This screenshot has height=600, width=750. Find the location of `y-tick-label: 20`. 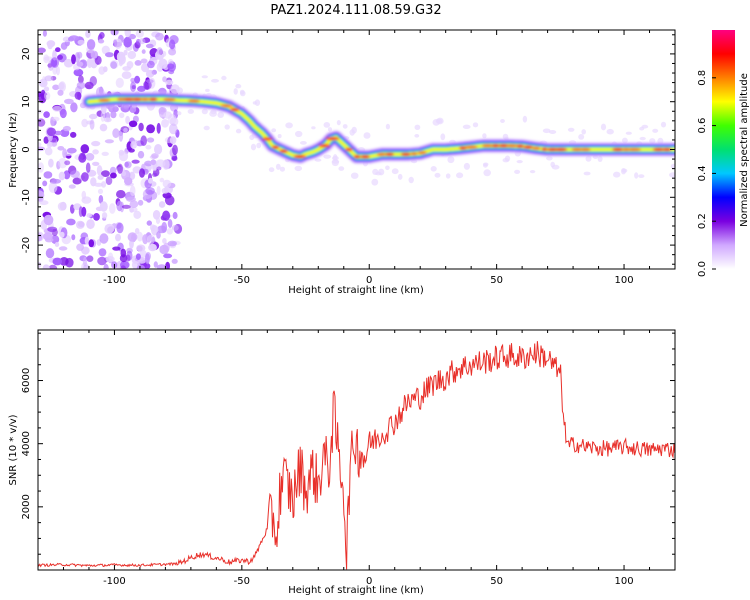

y-tick-label: 20 is located at coordinates (26, 54).